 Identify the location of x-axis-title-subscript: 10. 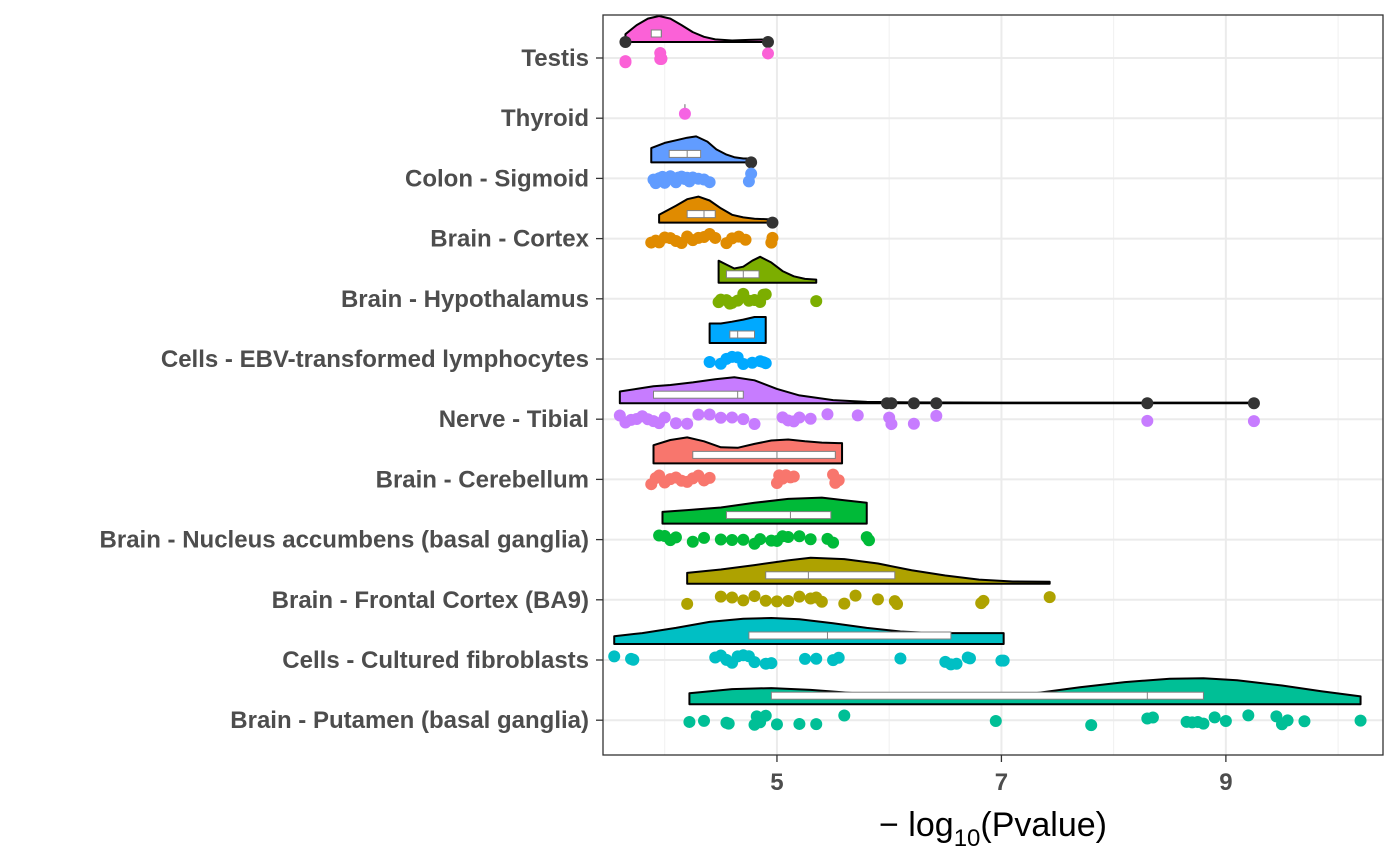
(967, 838).